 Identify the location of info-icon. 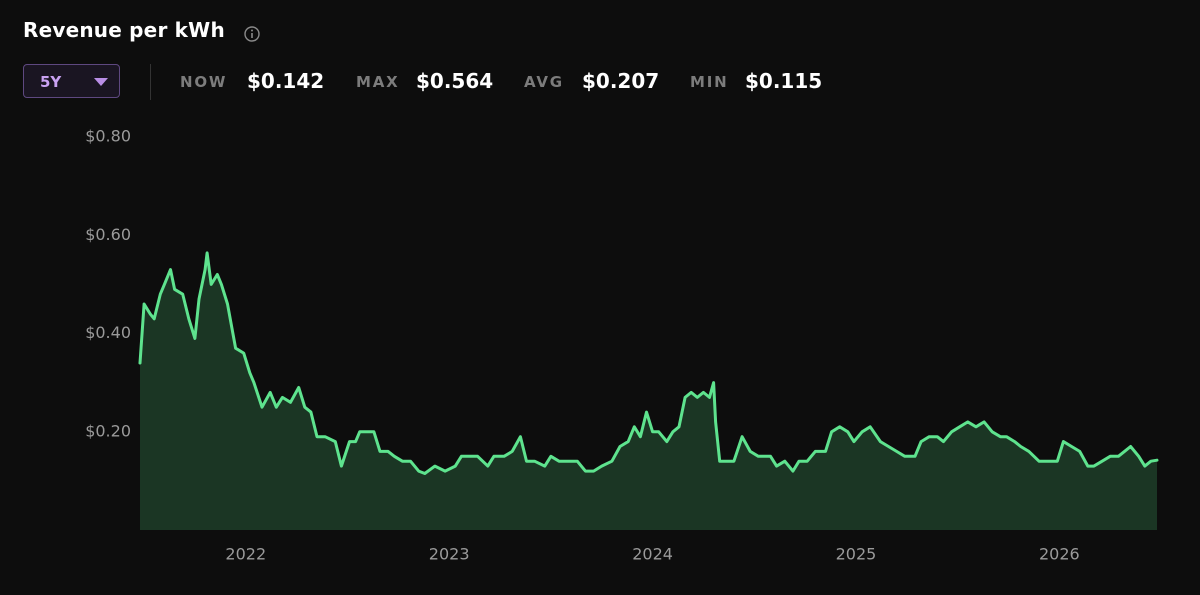
(252, 34).